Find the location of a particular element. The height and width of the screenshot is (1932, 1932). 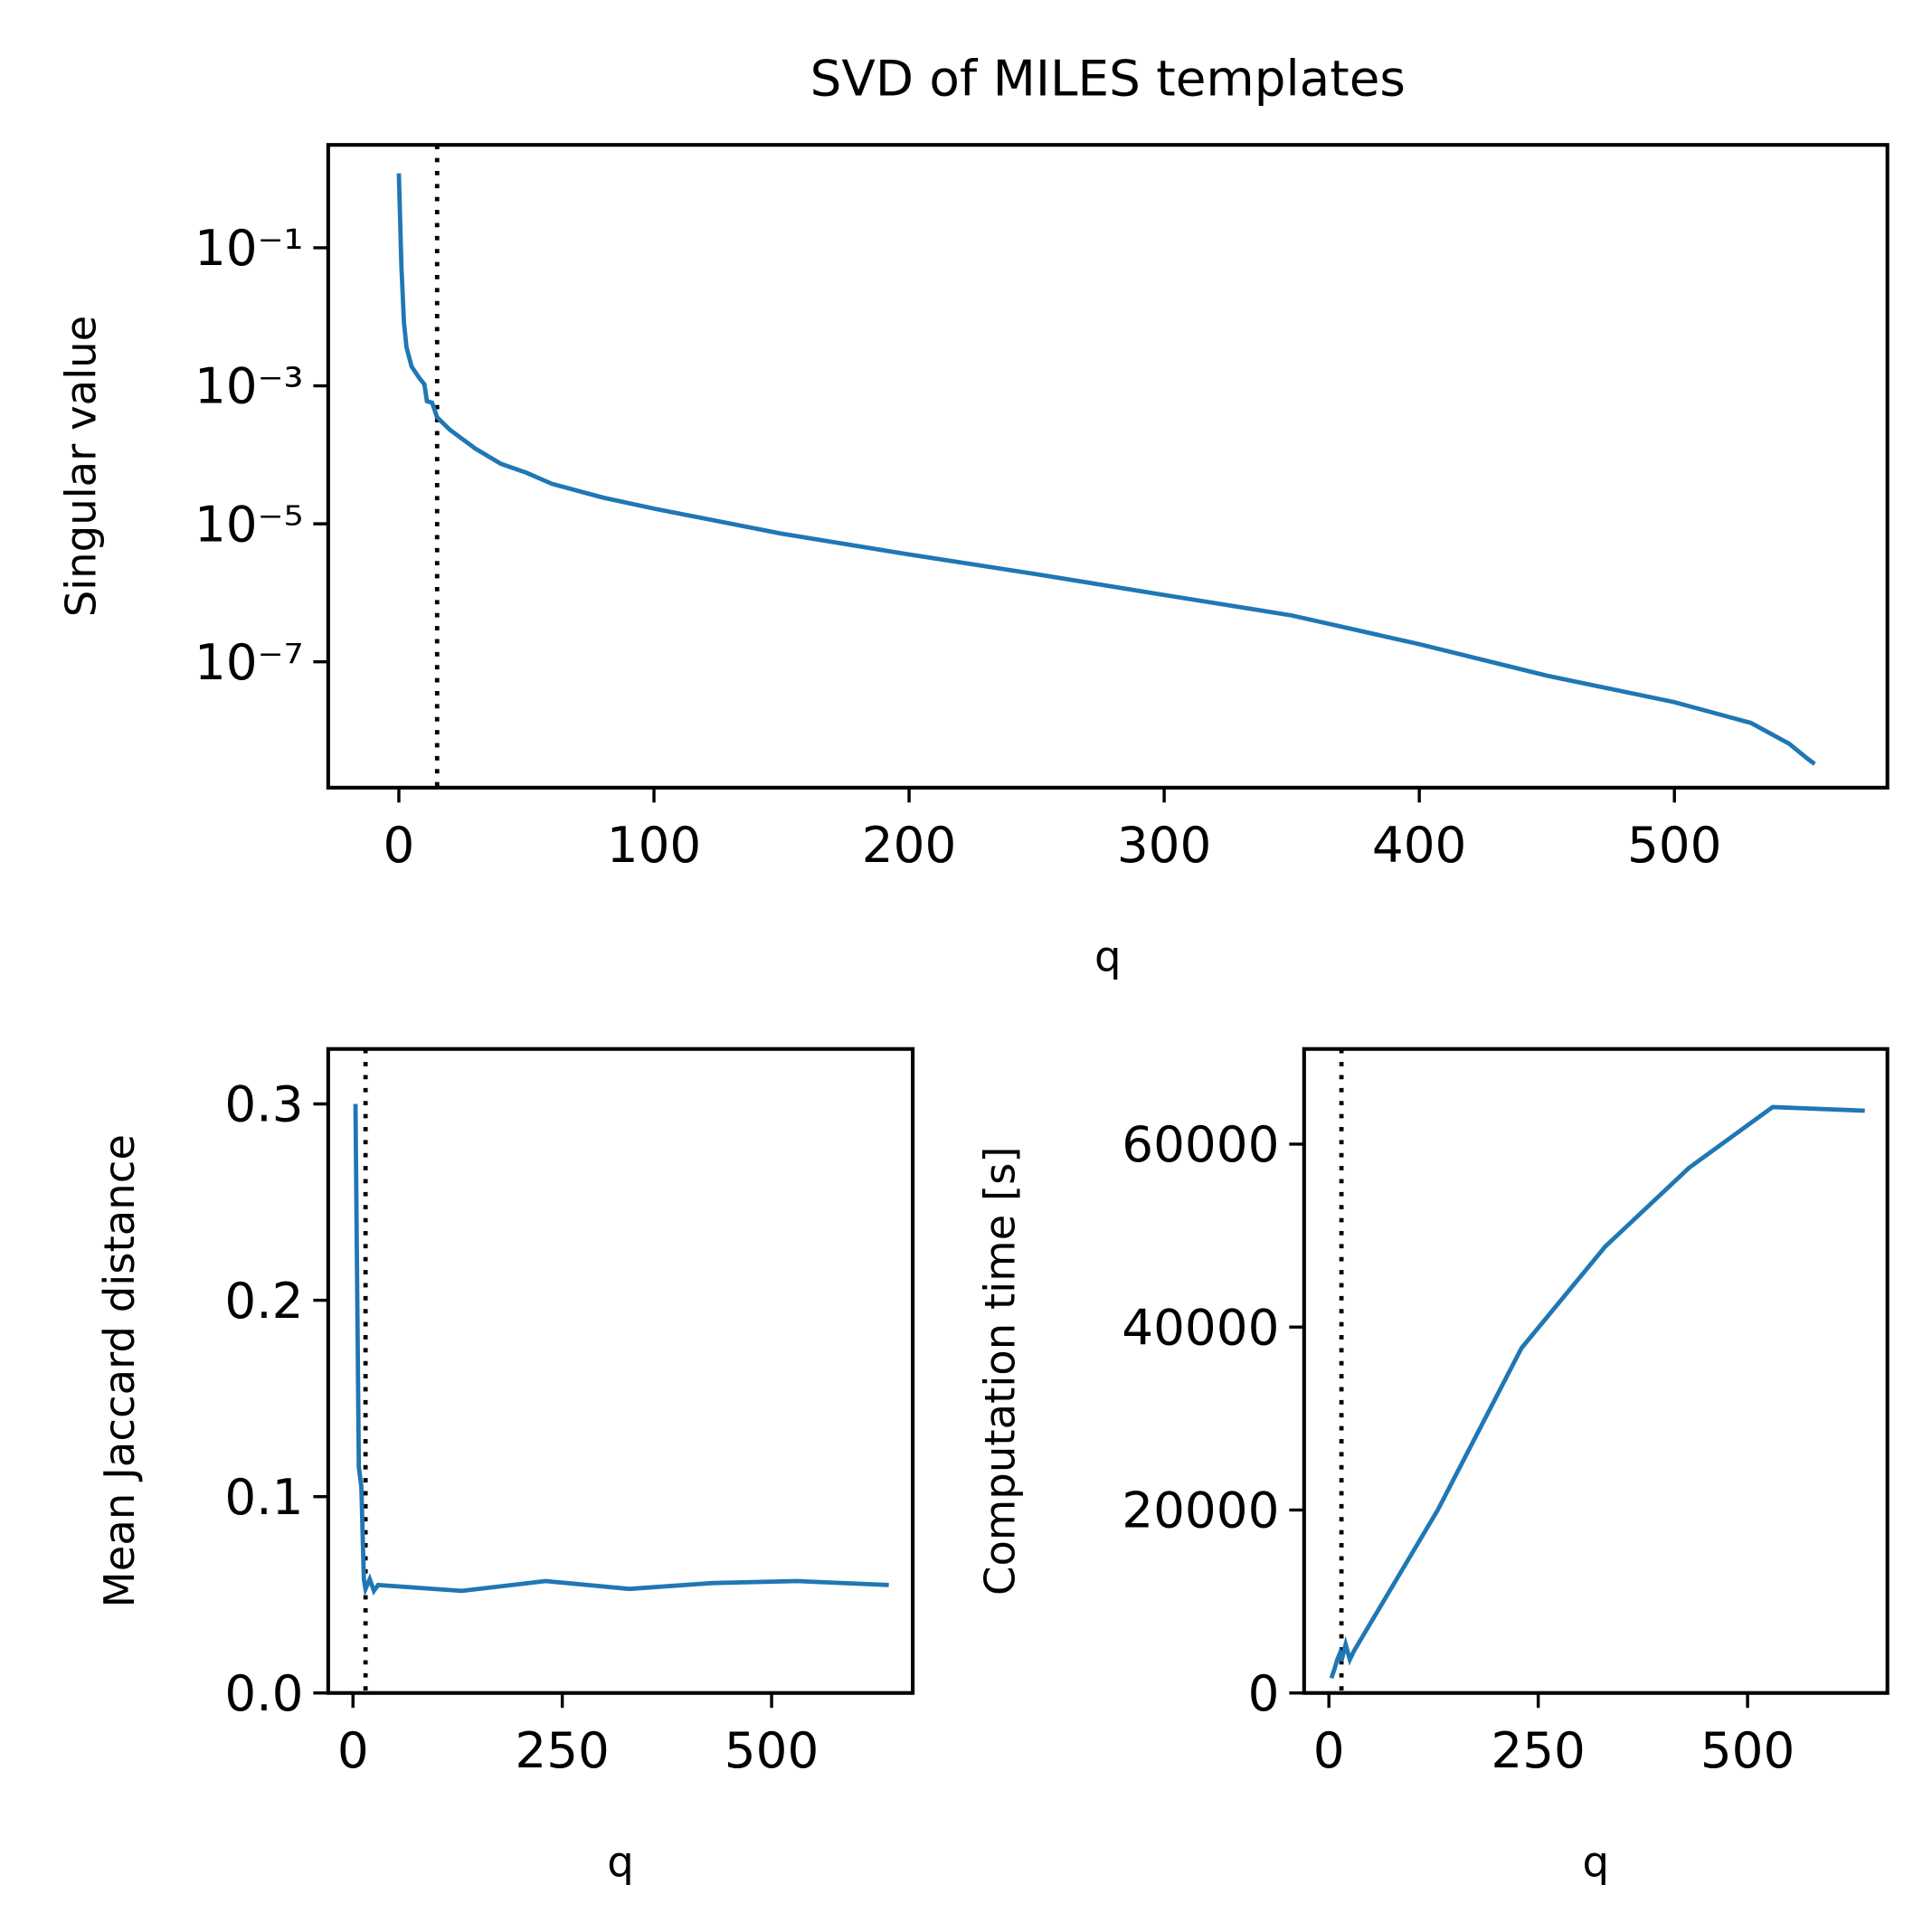

y-tick-label: 0.0 is located at coordinates (263, 1693).